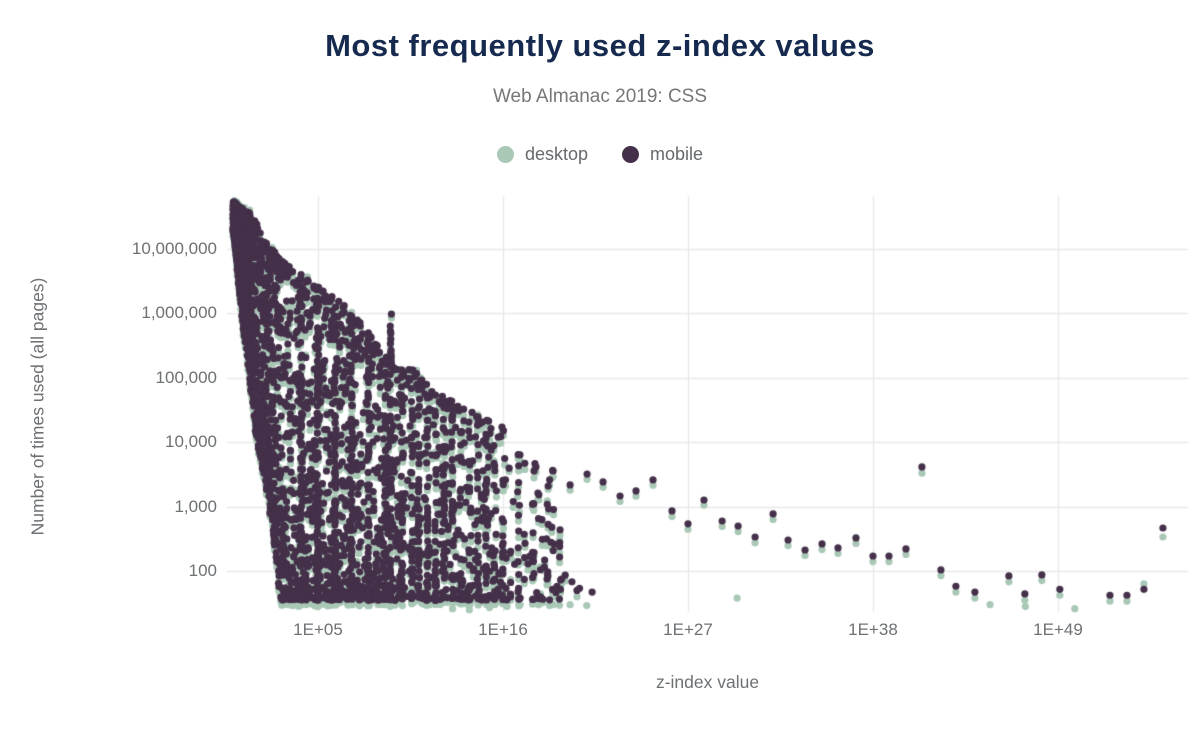 The height and width of the screenshot is (742, 1200). What do you see at coordinates (873, 629) in the screenshot?
I see `x-tick-label: 1E+38` at bounding box center [873, 629].